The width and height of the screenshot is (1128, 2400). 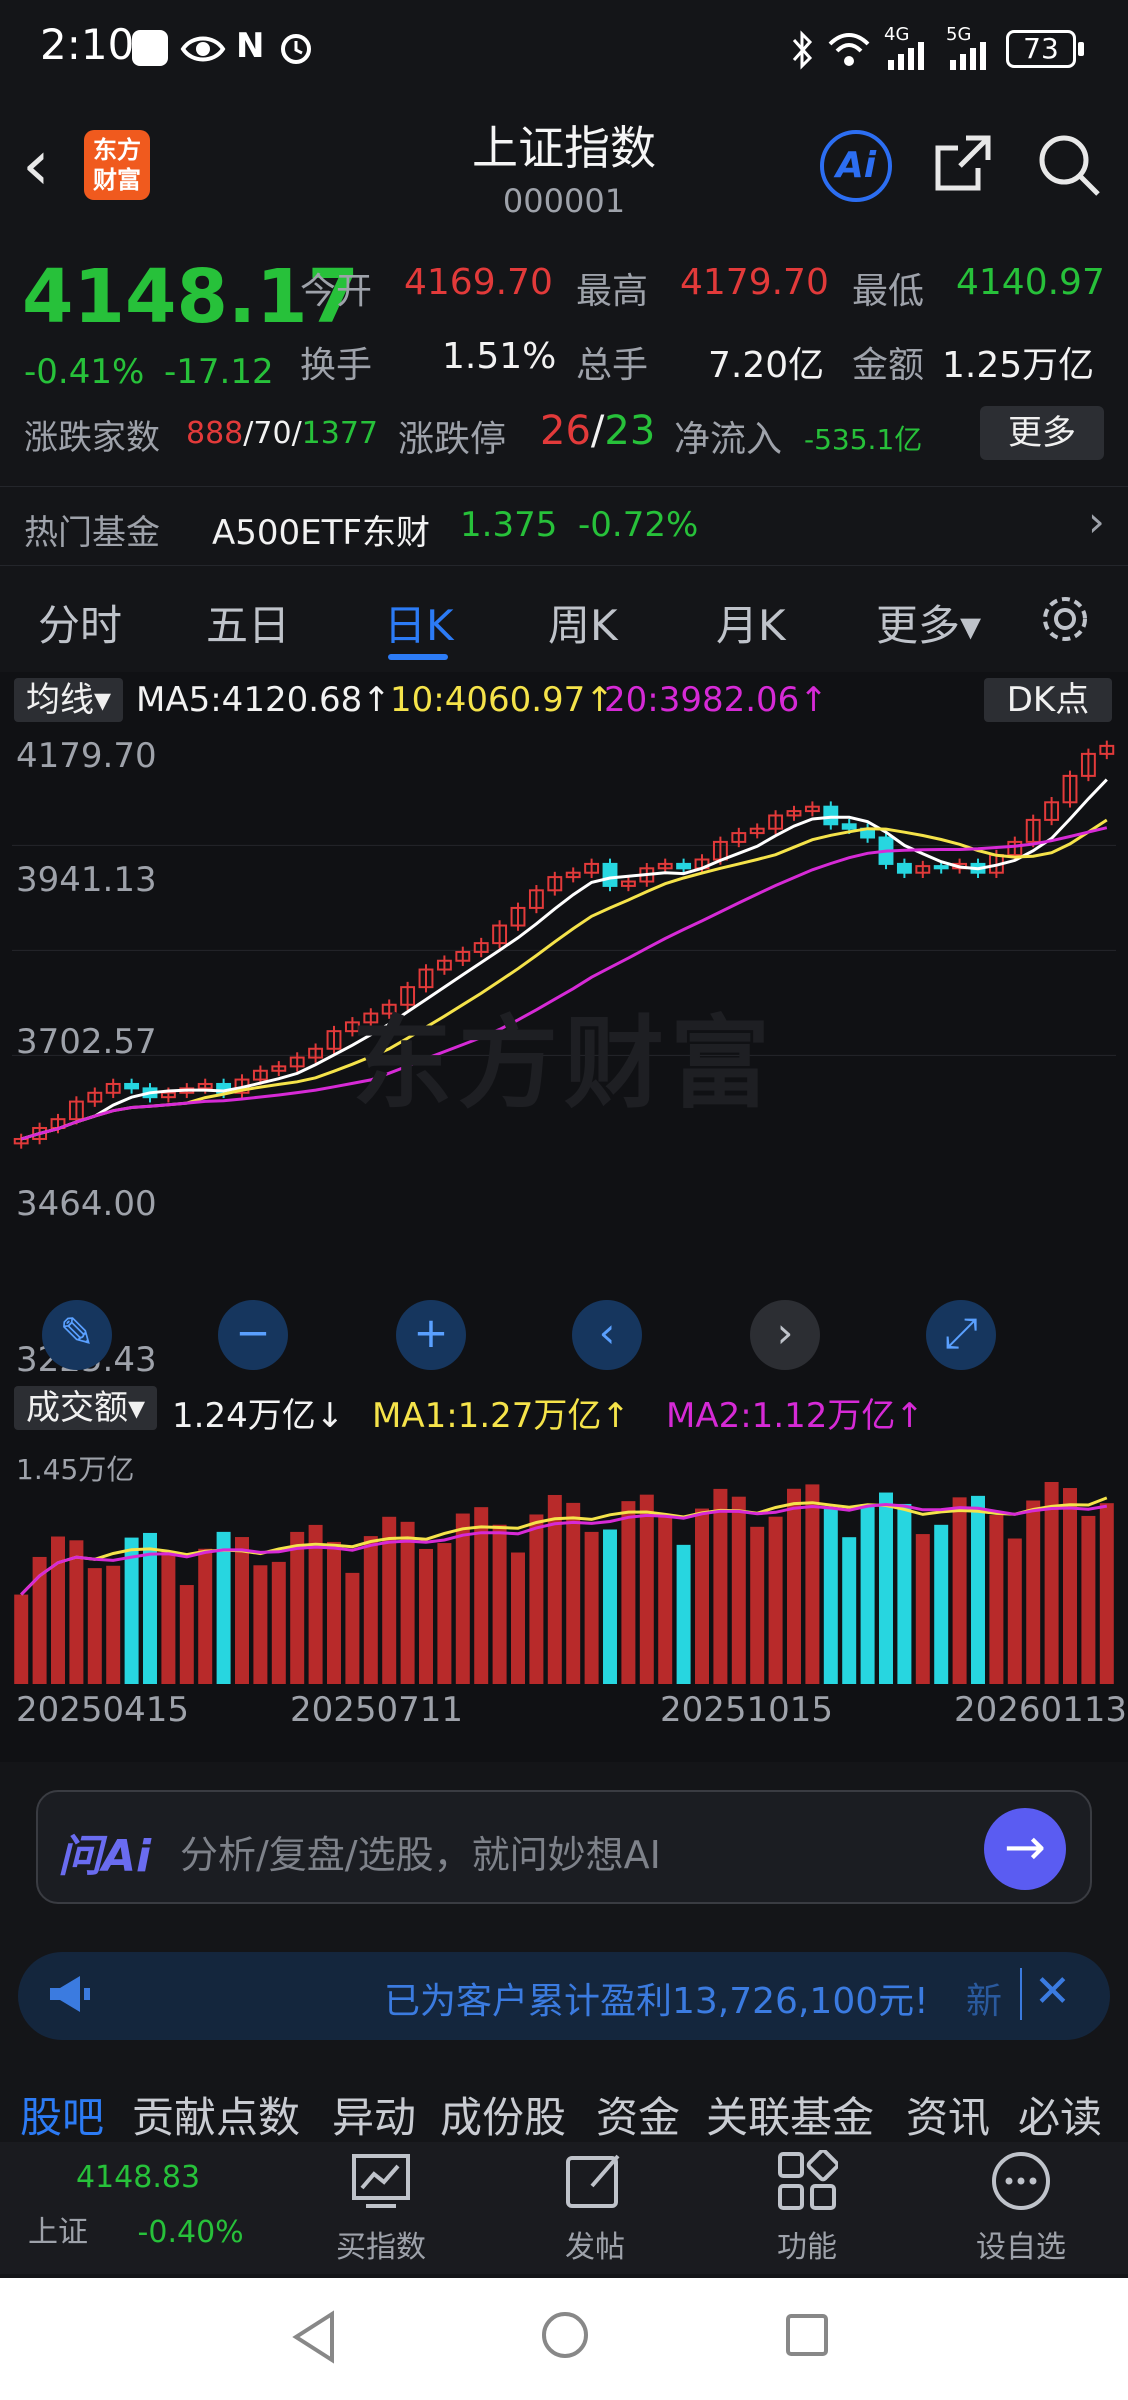 I want to click on high-label: 最高, so click(x=612, y=291).